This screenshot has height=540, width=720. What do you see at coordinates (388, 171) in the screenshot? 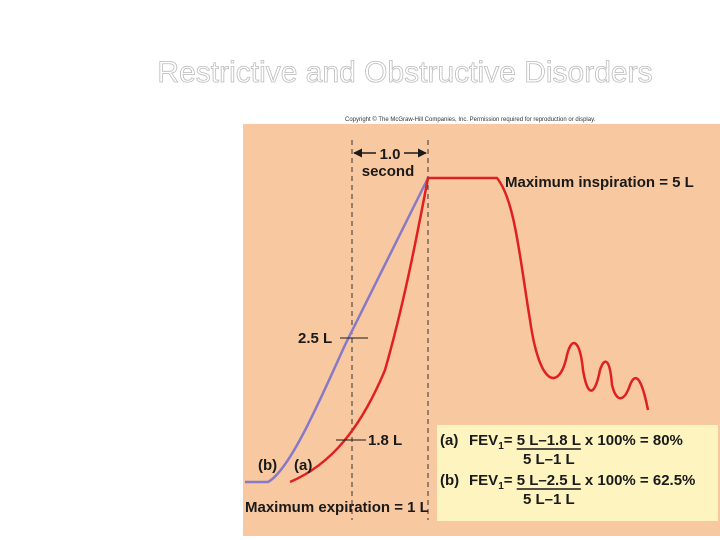
I see `interval-unit: second` at bounding box center [388, 171].